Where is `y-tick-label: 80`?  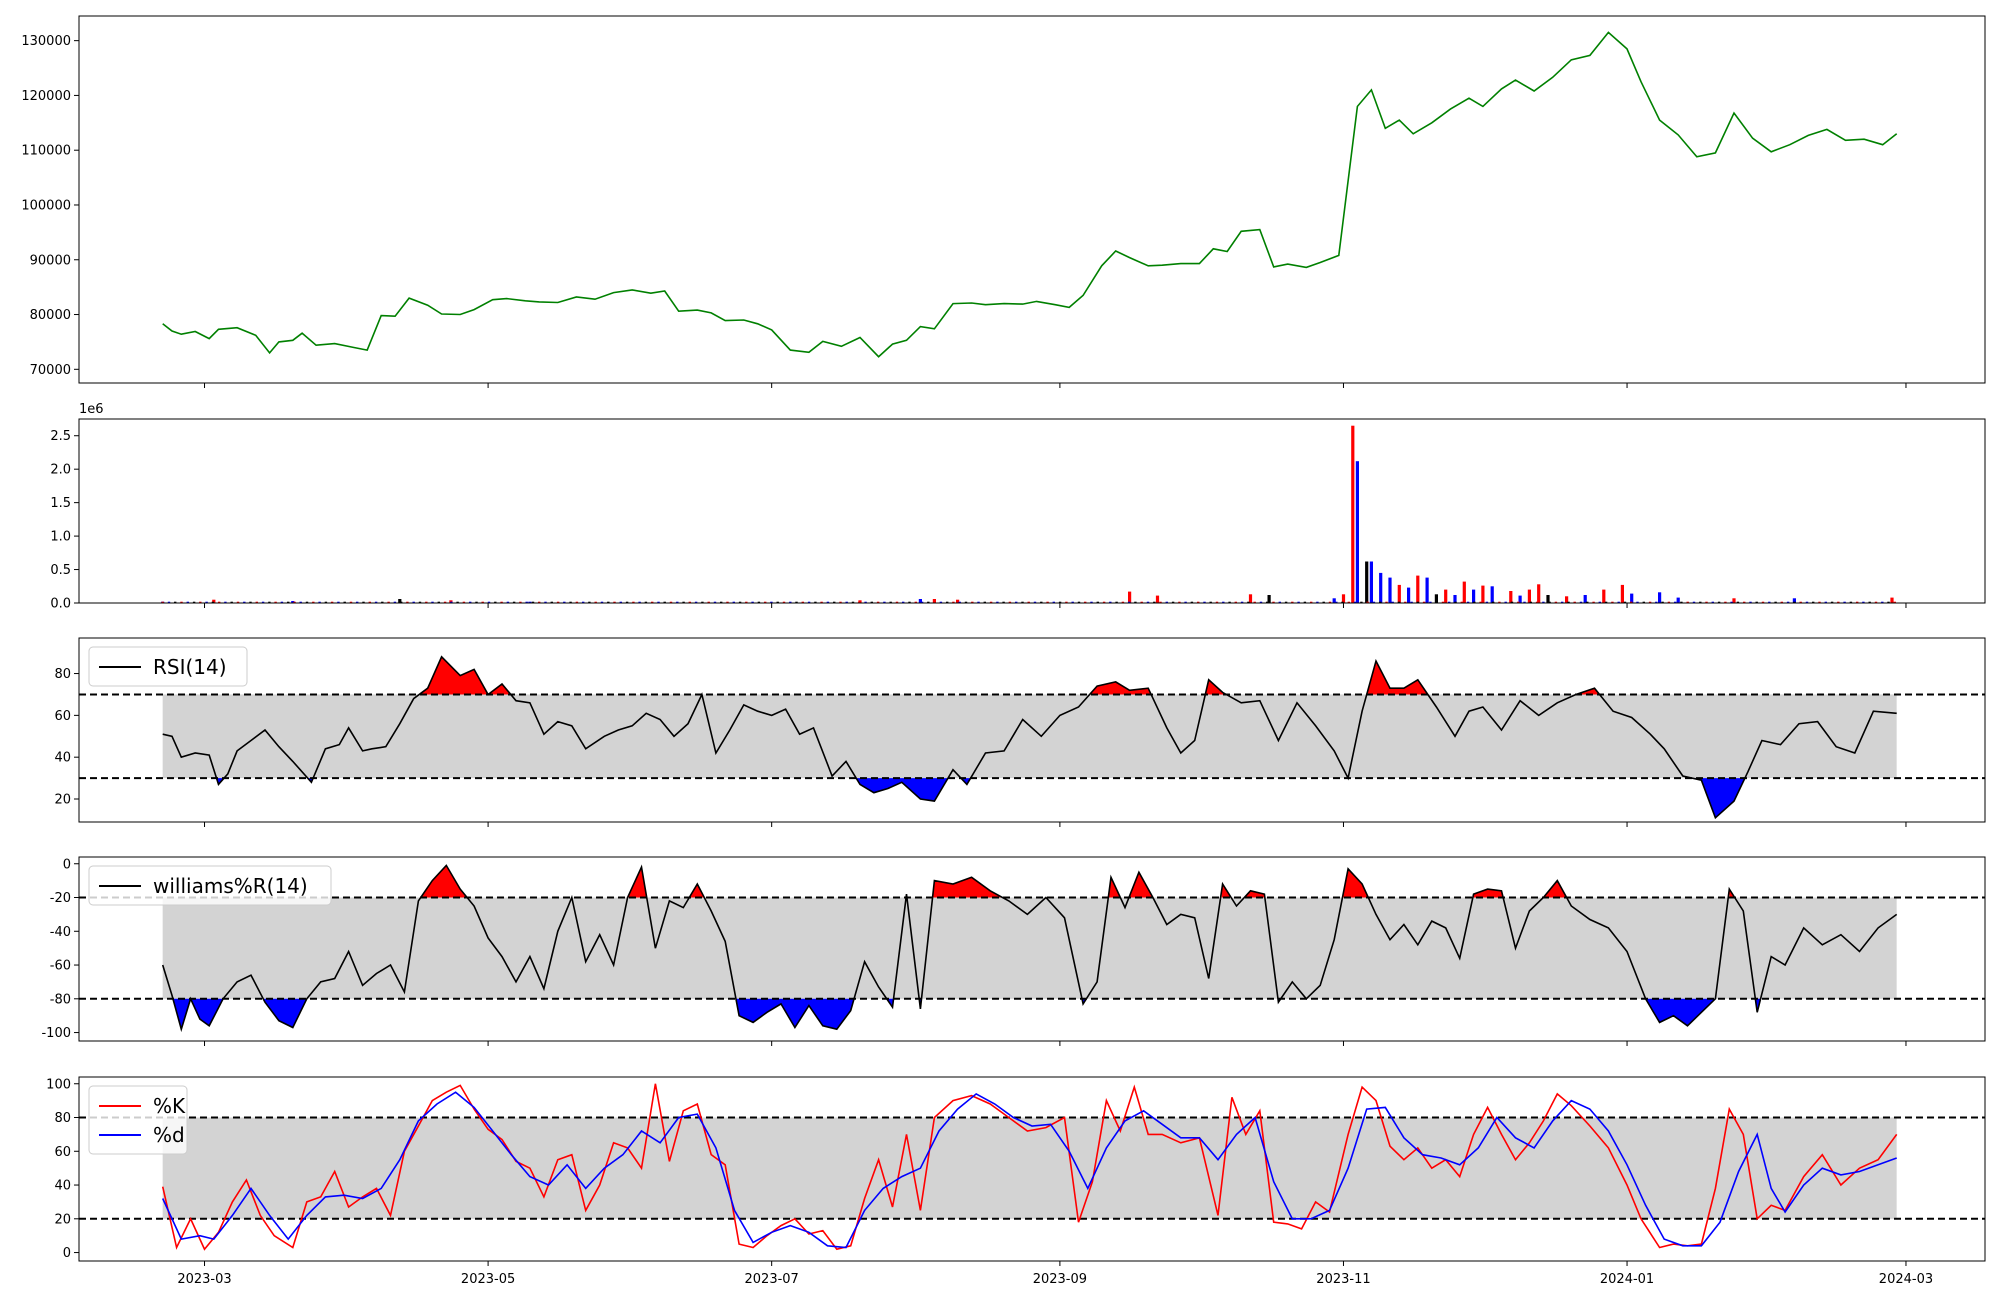
y-tick-label: 80 is located at coordinates (62, 1118).